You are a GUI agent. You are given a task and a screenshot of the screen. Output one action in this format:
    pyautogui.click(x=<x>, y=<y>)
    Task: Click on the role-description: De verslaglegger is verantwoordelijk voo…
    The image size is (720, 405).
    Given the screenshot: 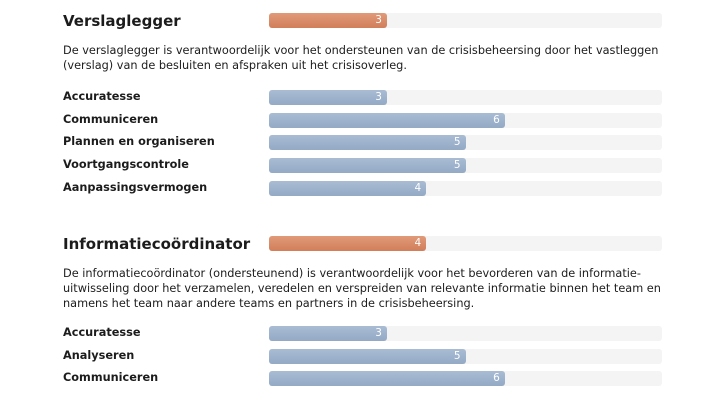 What is the action you would take?
    pyautogui.click(x=361, y=58)
    